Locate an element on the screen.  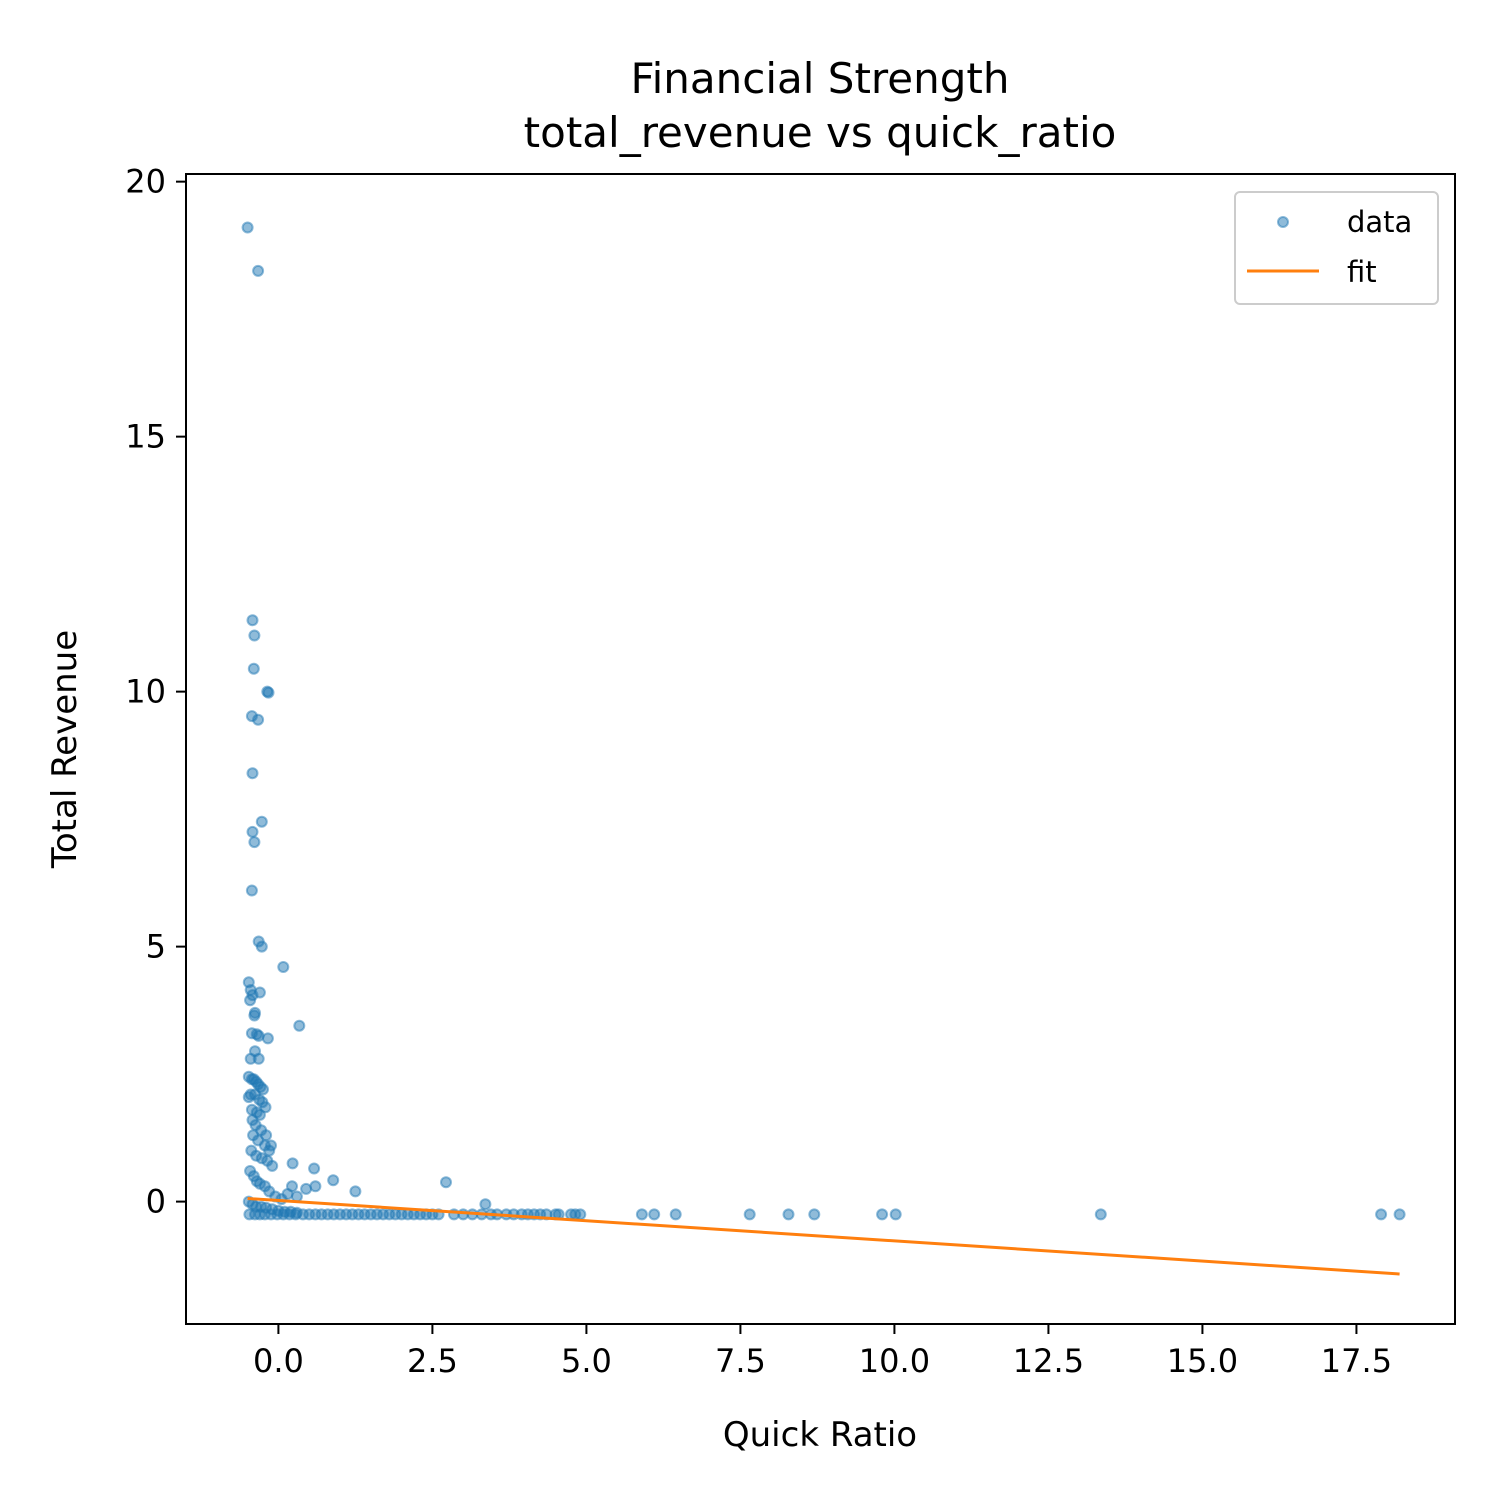
y-axis: 0 5 10 15 20 is located at coordinates (155, 692).